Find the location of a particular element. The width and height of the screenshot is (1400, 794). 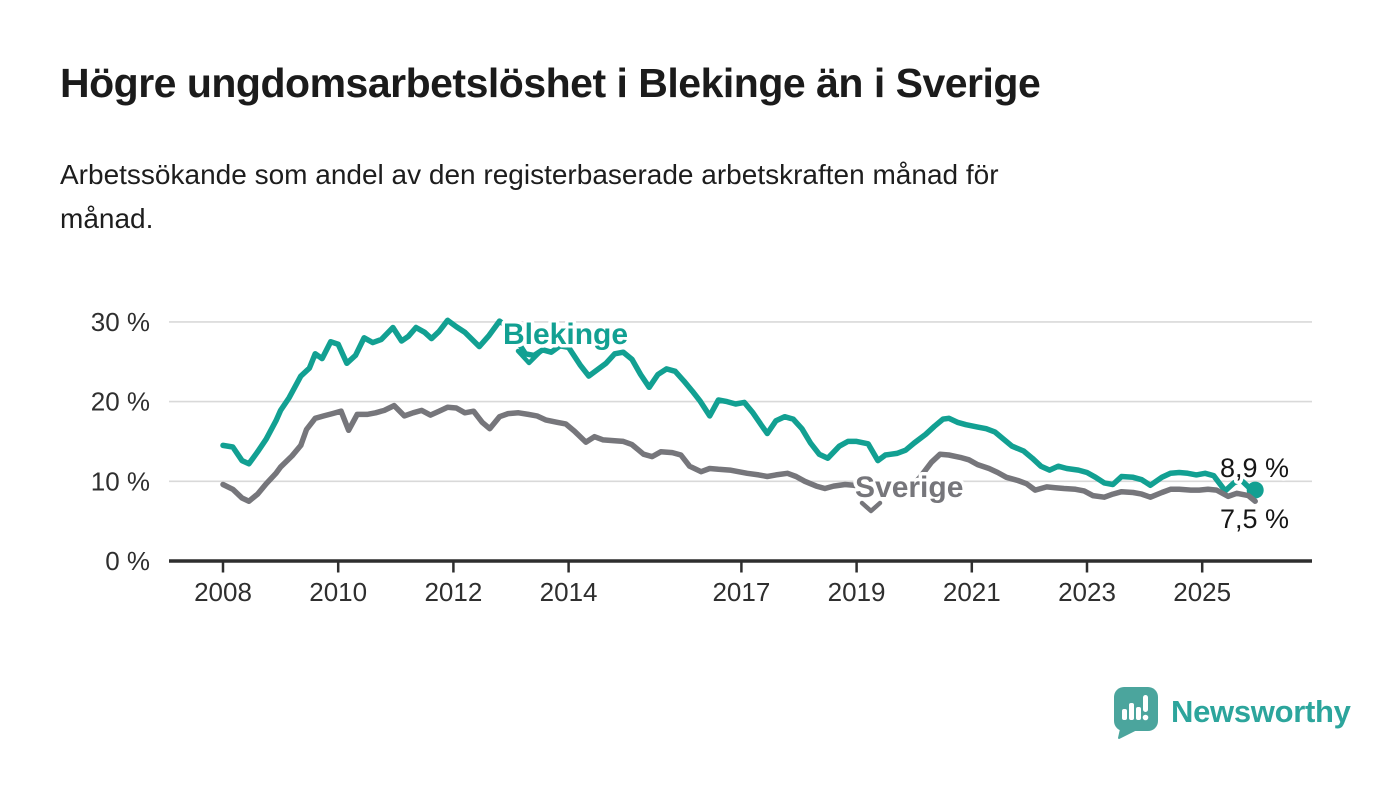

x-tick-label: 2012 is located at coordinates (453, 592).